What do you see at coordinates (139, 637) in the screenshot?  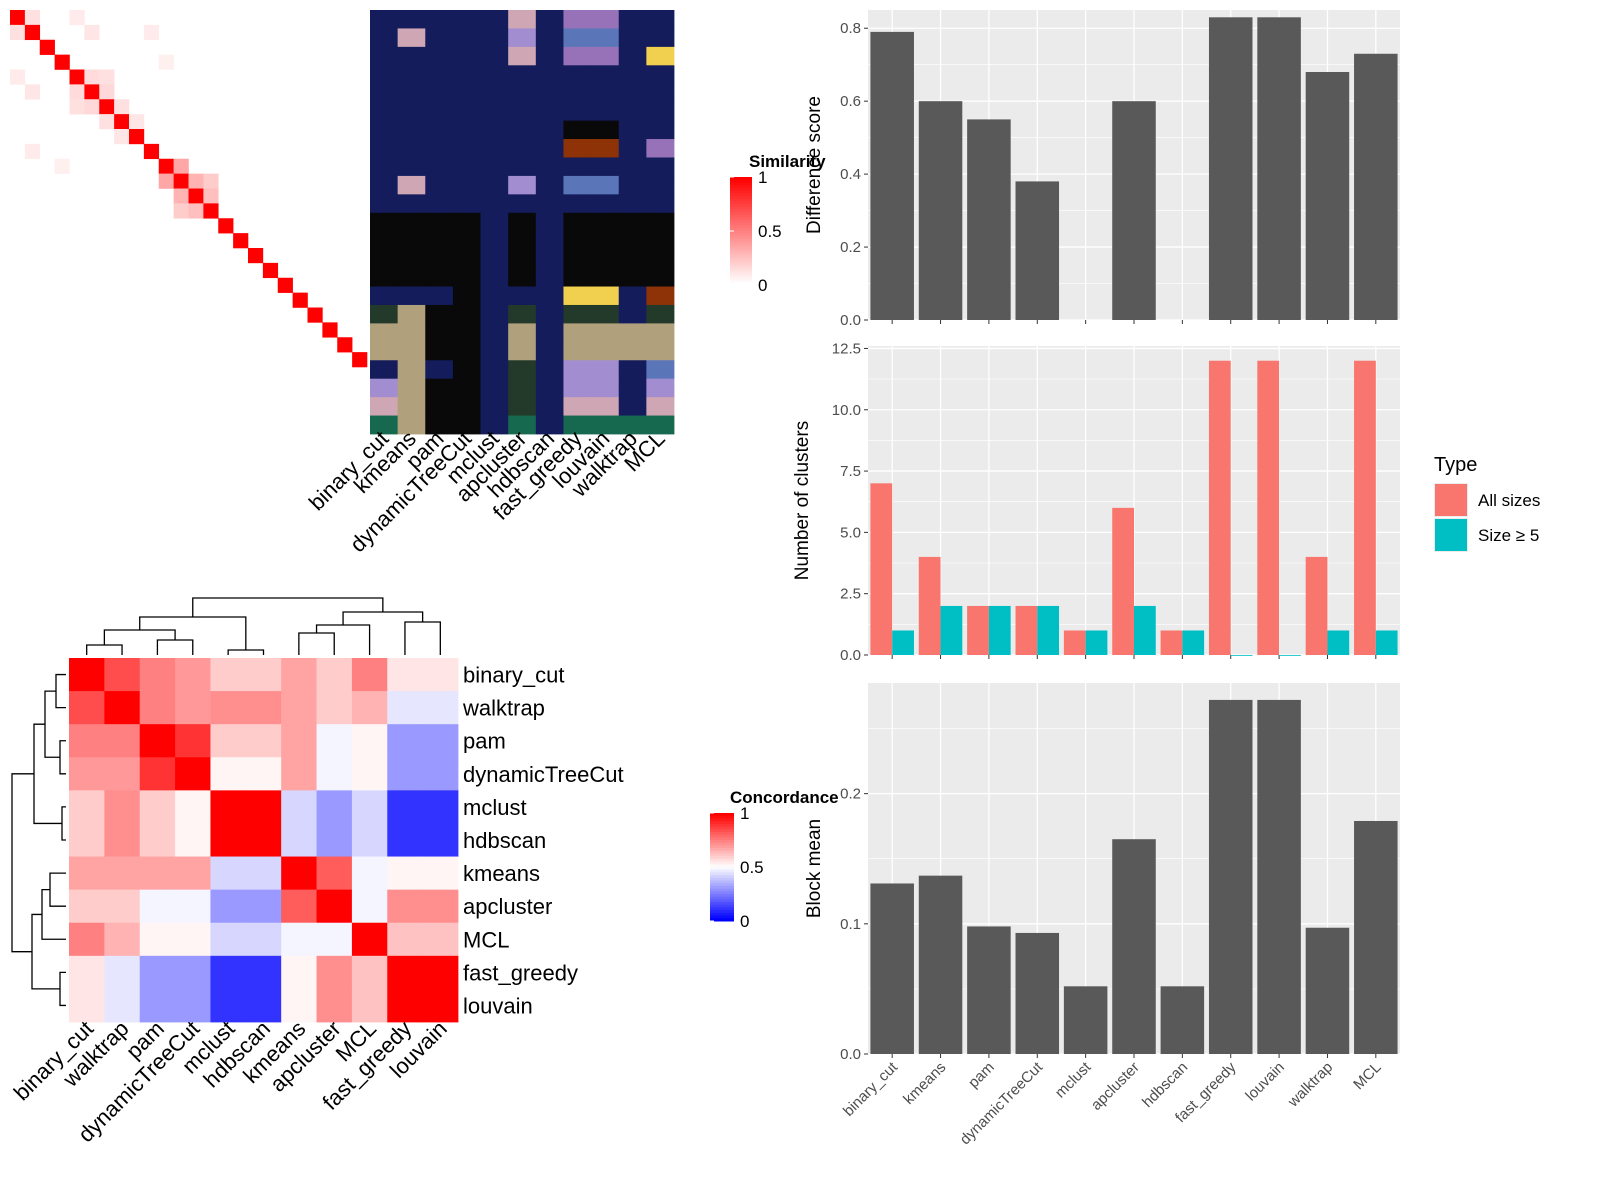 I see `column-dendrogram-branch` at bounding box center [139, 637].